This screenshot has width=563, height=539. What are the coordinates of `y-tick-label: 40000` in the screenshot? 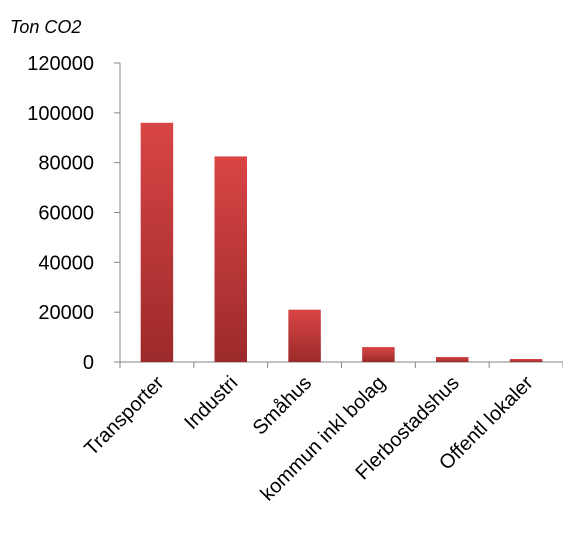 It's located at (66, 263).